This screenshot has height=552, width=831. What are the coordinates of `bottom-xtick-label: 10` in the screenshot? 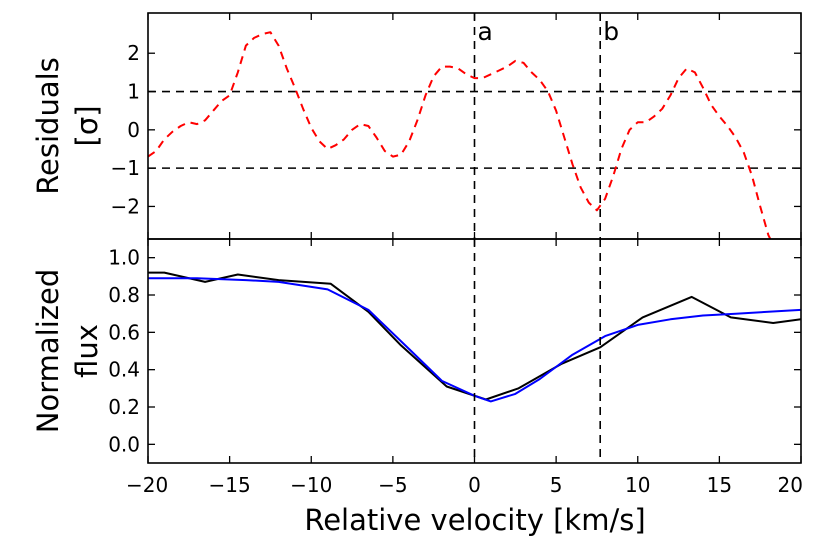 It's located at (637, 485).